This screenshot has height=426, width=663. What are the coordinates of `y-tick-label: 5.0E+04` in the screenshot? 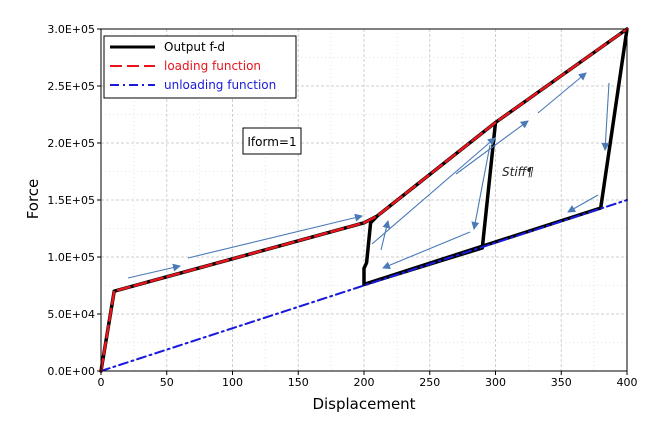 It's located at (71, 314).